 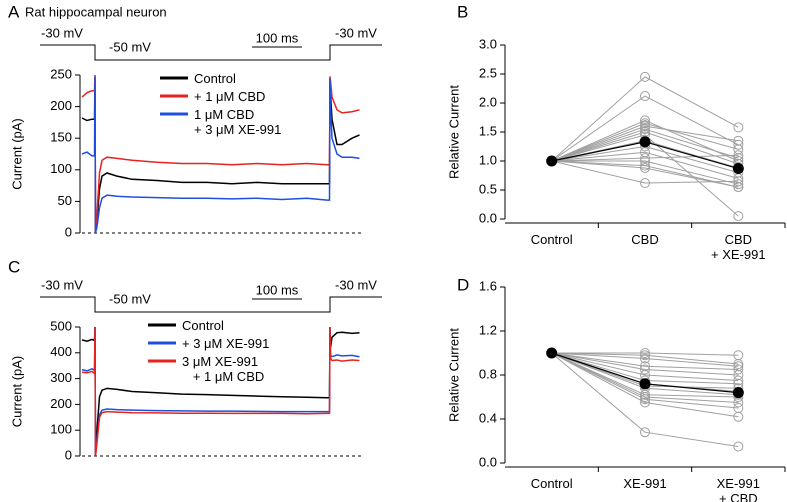 What do you see at coordinates (61, 73) in the screenshot?
I see `y-tick-label: 250` at bounding box center [61, 73].